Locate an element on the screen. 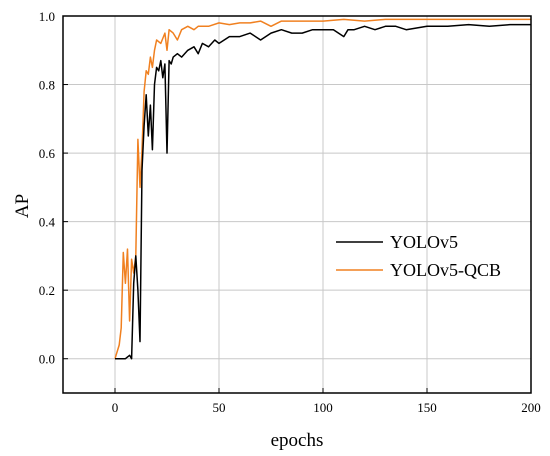 This screenshot has height=456, width=550. legend-label-yolov5-qcb: YOLOv5-QCB is located at coordinates (445, 270).